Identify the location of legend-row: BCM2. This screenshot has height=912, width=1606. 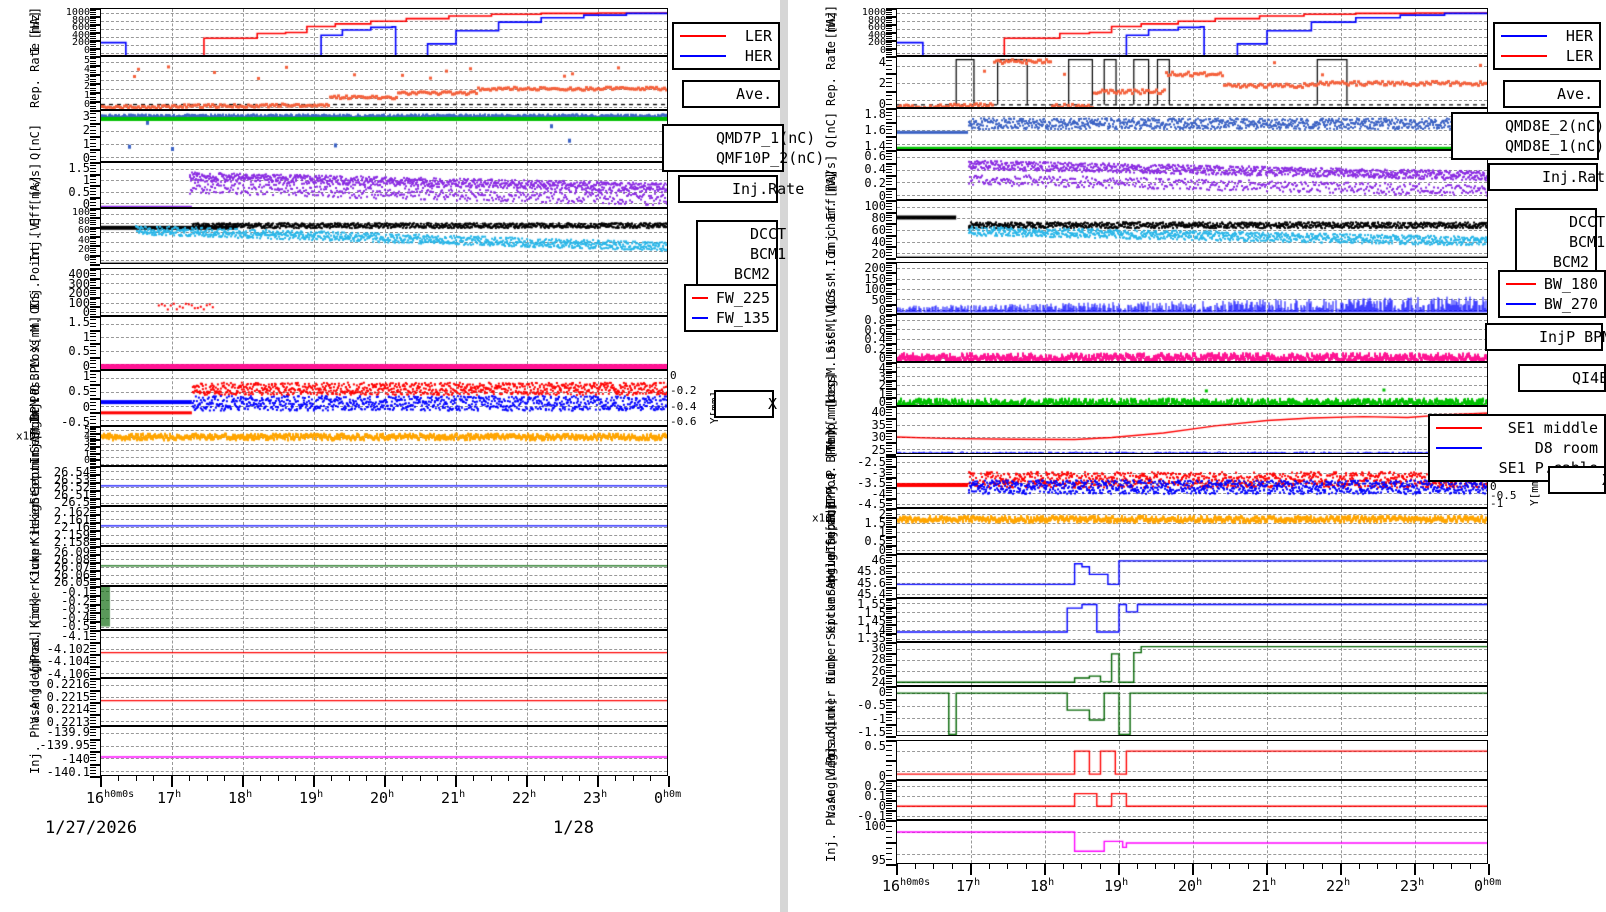
(737, 274).